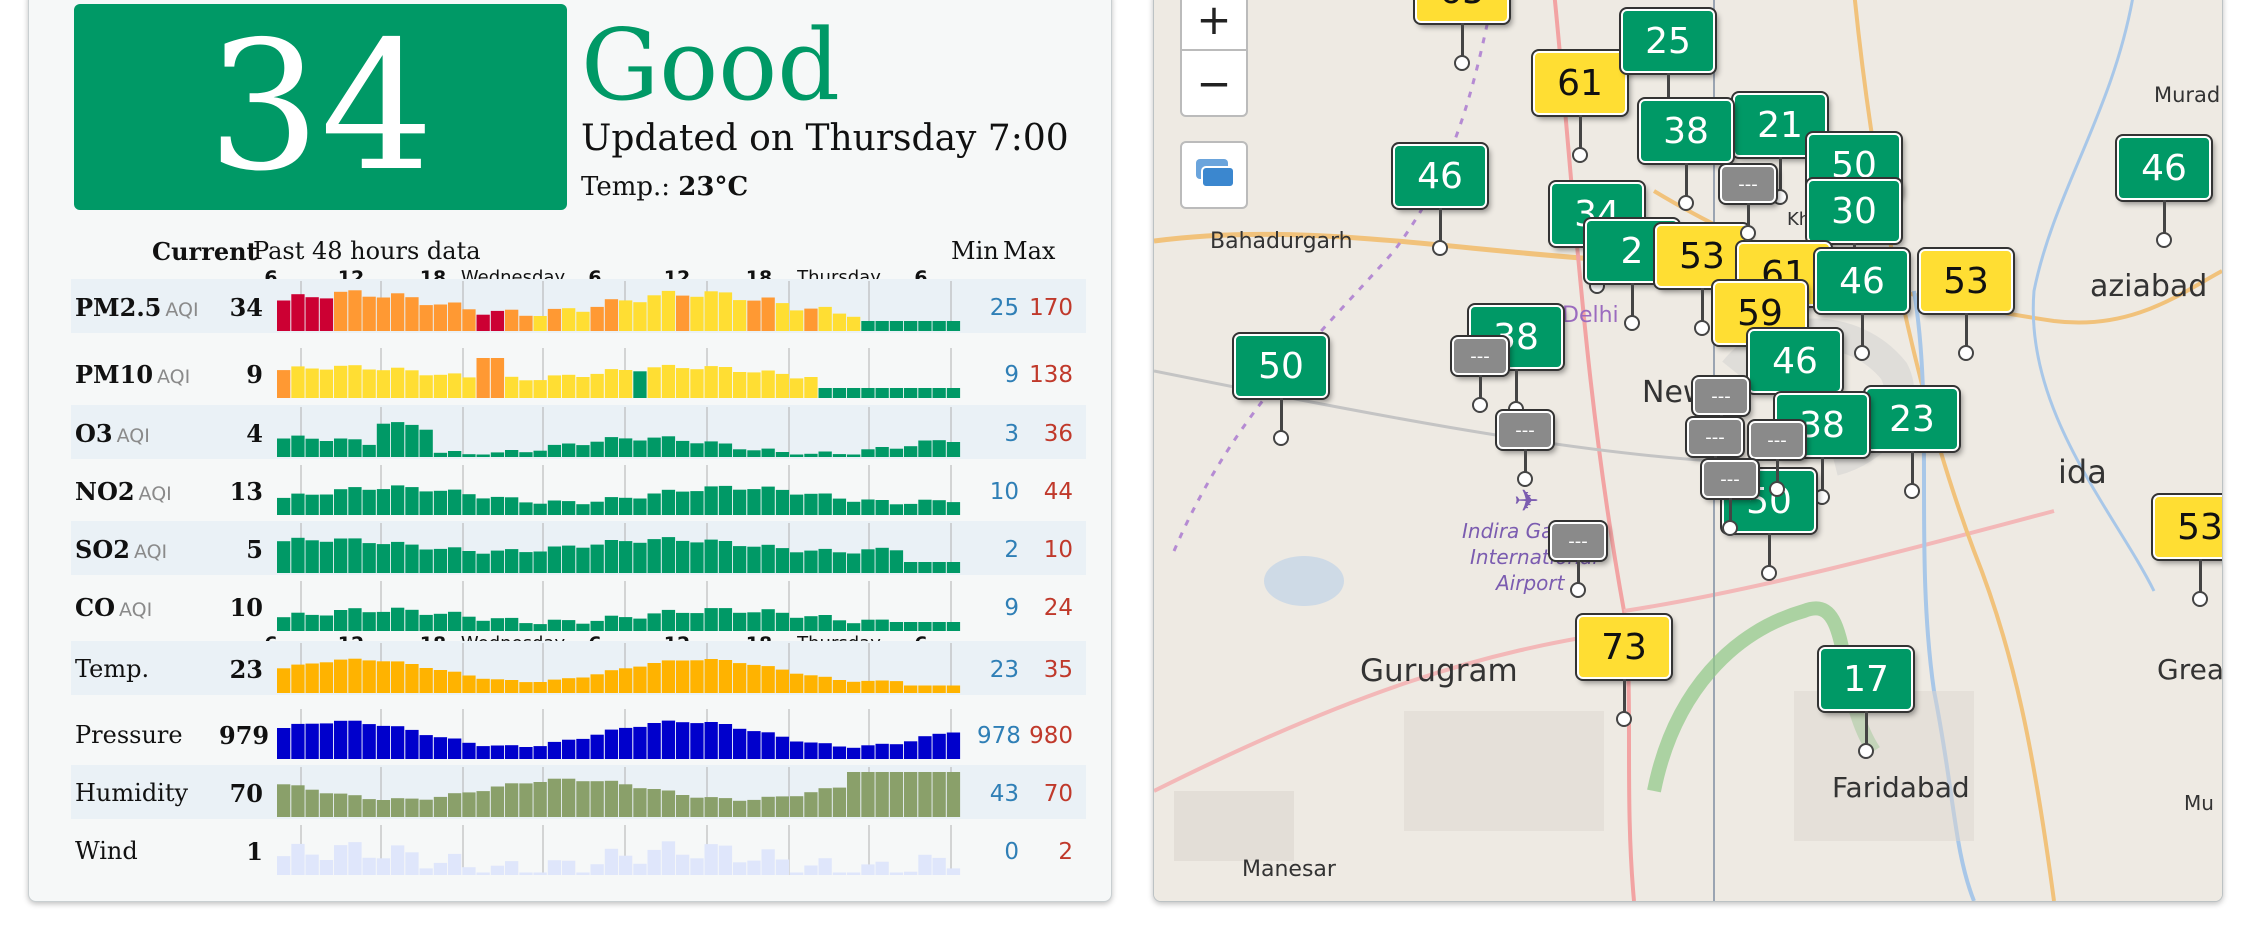 The width and height of the screenshot is (2249, 940). Describe the element at coordinates (94, 433) in the screenshot. I see `row-name: O3` at that location.